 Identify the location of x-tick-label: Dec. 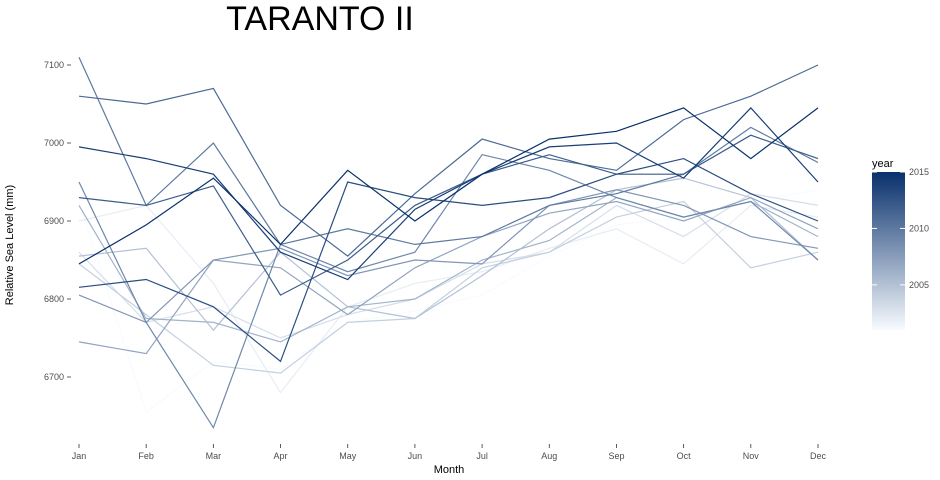
(818, 456).